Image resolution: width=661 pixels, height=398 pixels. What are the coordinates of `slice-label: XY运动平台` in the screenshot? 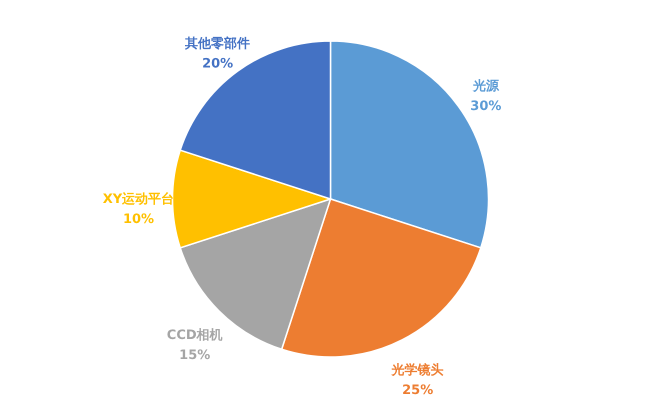 It's located at (138, 199).